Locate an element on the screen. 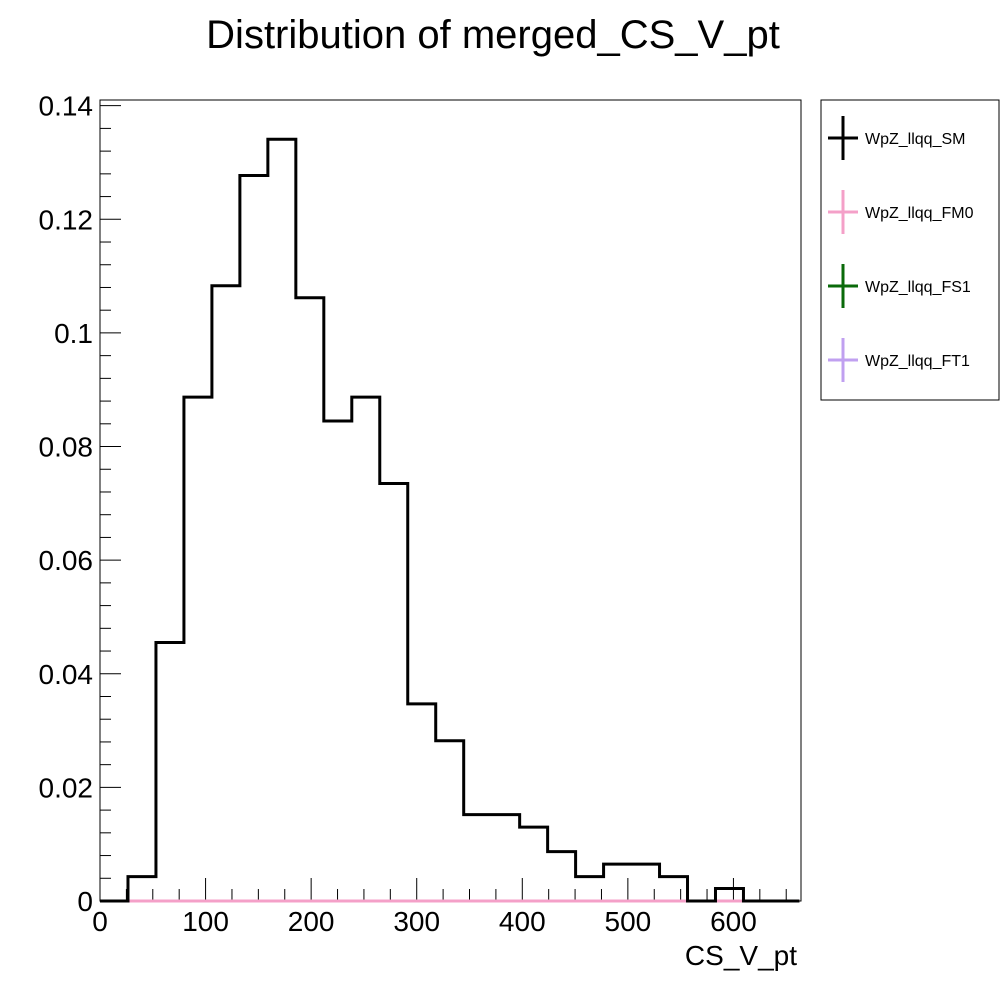 Image resolution: width=1000 pixels, height=1000 pixels. y-tick-label: 0.1 is located at coordinates (73, 333).